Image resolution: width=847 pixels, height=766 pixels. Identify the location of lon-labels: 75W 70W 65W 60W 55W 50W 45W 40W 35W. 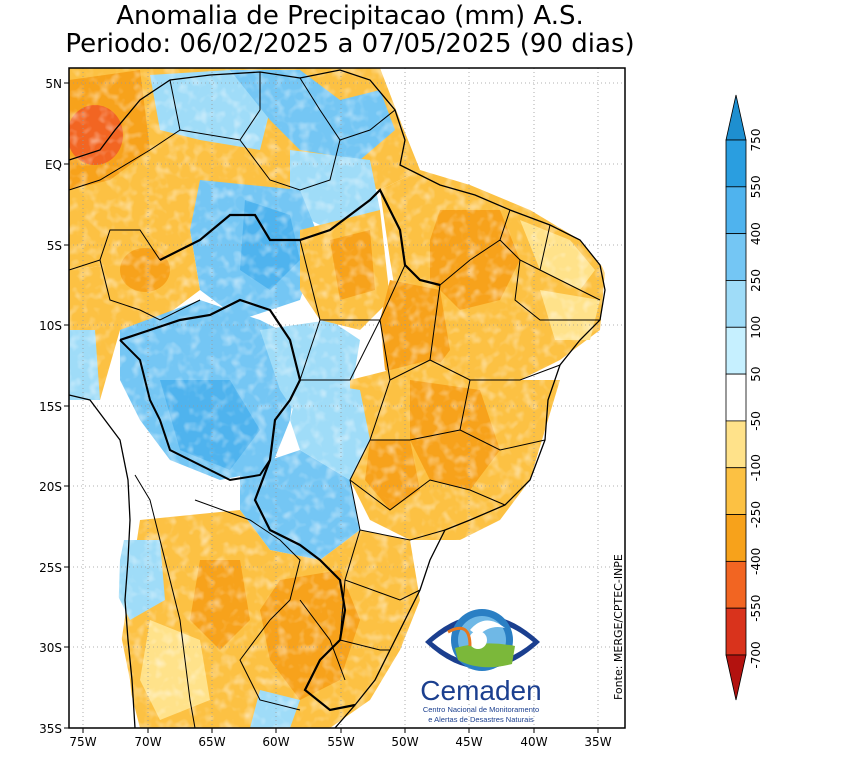
(340, 742).